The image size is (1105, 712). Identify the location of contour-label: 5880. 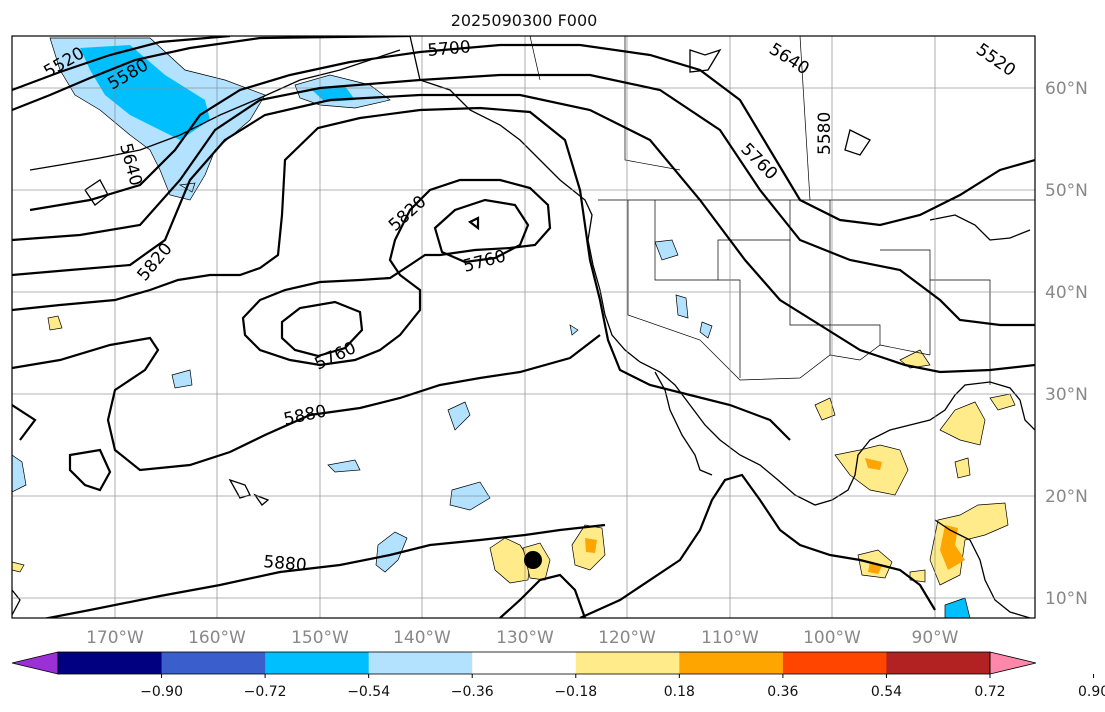
(285, 564).